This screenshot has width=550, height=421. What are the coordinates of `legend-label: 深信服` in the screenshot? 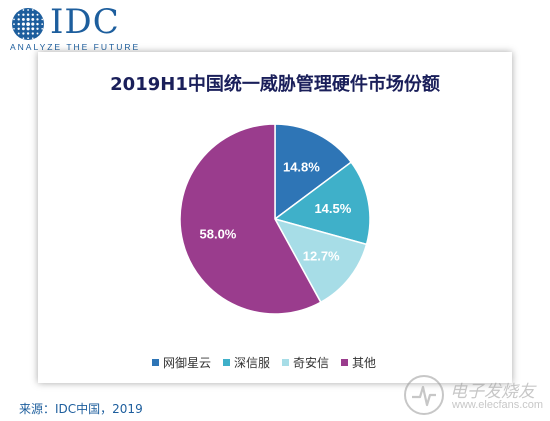 It's located at (252, 363).